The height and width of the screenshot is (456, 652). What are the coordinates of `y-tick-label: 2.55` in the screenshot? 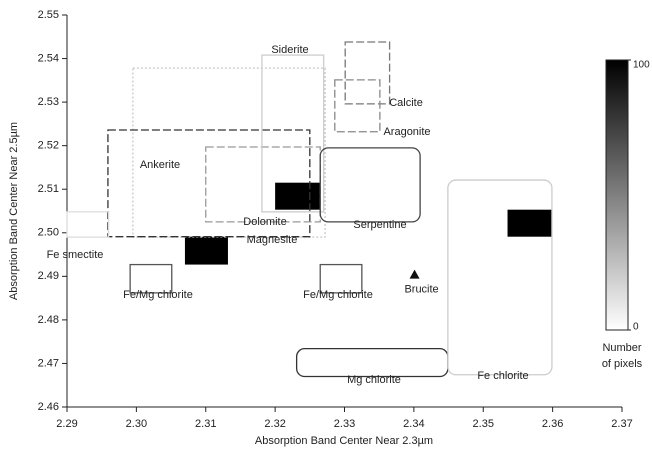 It's located at (48, 15).